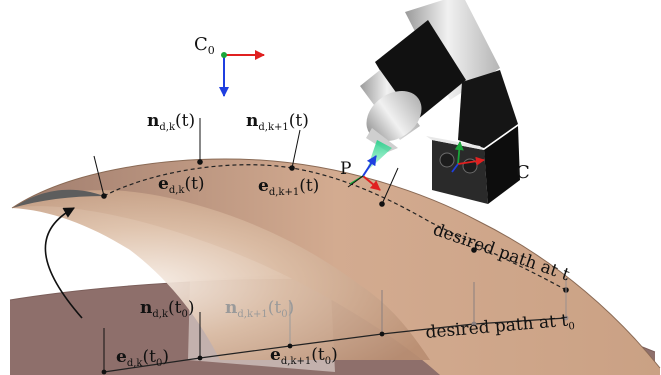 Image resolution: width=661 pixels, height=375 pixels. I want to click on path-points-t0, so click(335, 345).